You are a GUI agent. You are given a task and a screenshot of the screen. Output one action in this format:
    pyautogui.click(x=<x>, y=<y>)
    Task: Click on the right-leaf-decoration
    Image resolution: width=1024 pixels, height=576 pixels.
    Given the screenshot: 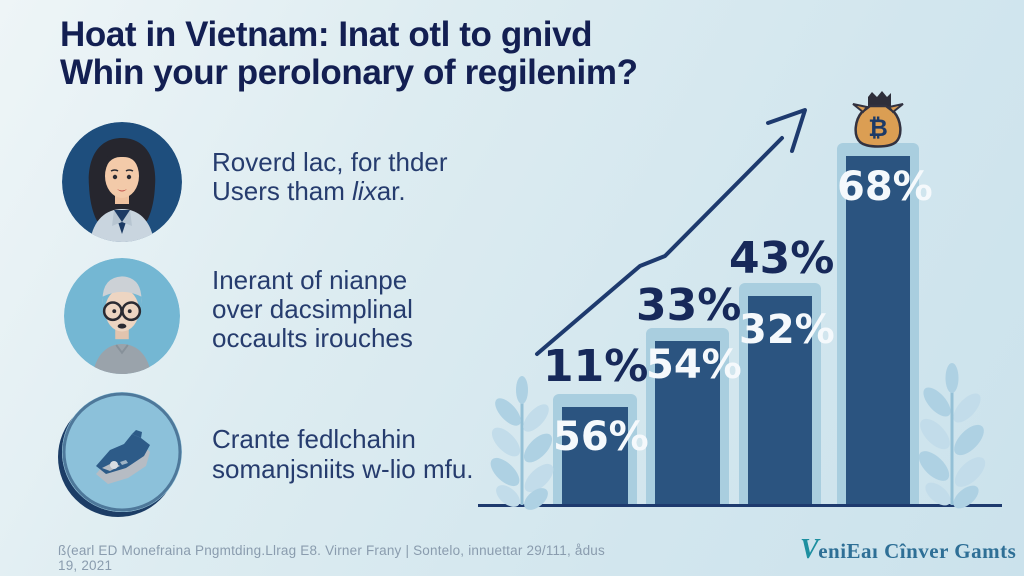 What is the action you would take?
    pyautogui.click(x=952, y=436)
    